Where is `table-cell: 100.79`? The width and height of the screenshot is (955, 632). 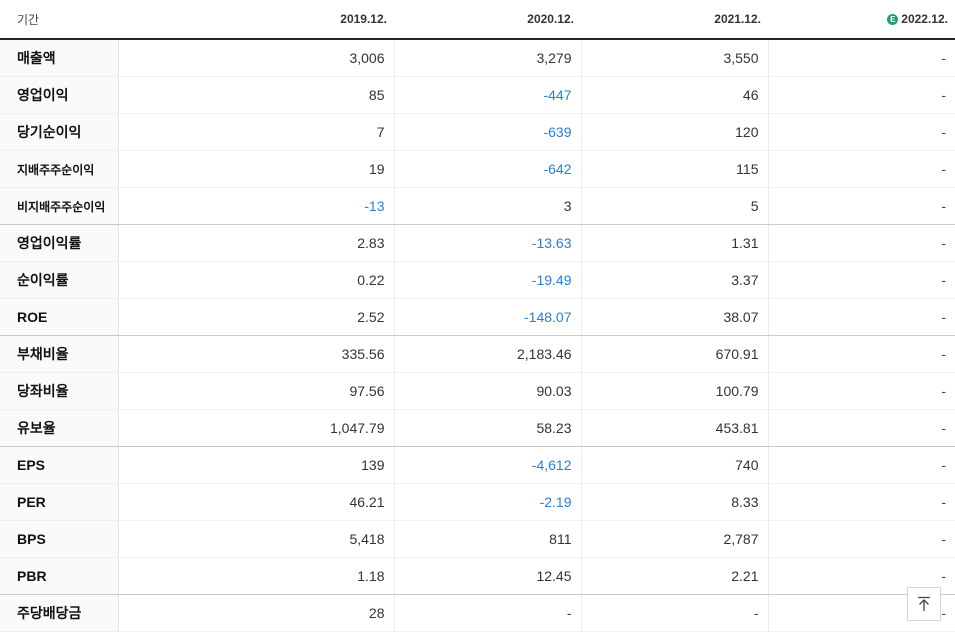
table-cell: 100.79 is located at coordinates (674, 391).